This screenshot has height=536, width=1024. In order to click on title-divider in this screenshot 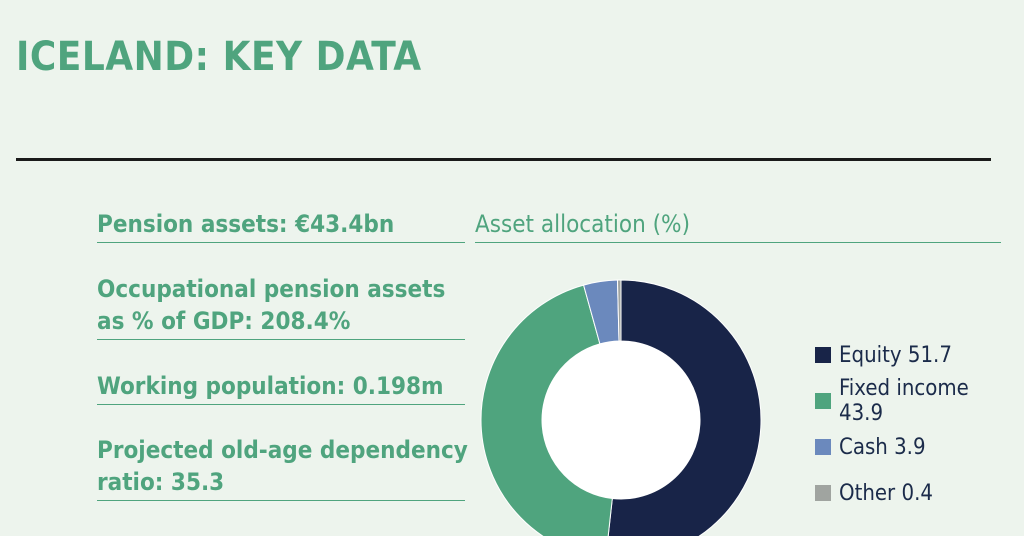, I will do `click(503, 159)`.